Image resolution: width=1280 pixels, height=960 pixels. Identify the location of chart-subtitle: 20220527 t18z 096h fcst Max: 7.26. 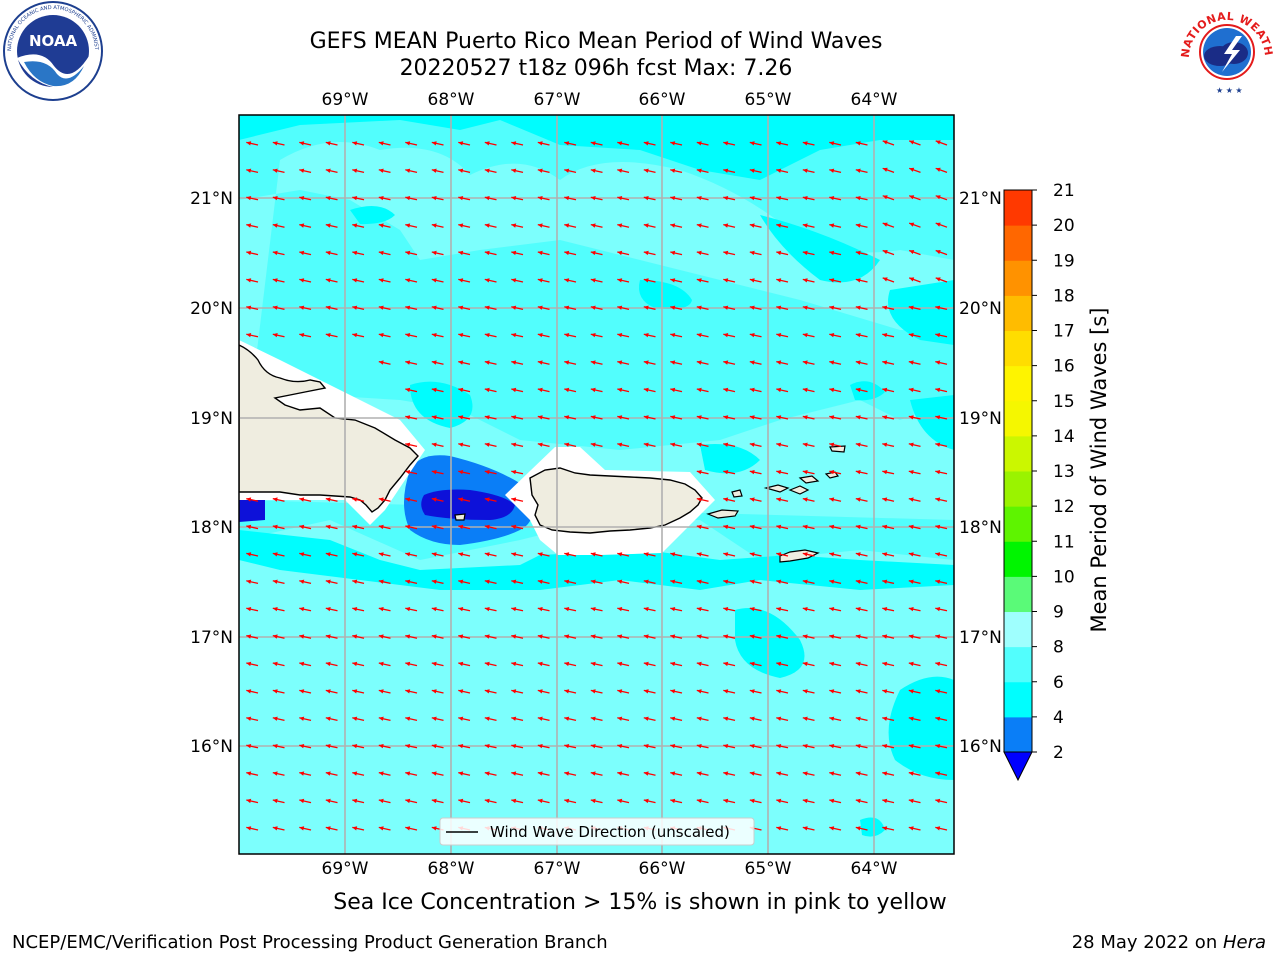
(596, 68).